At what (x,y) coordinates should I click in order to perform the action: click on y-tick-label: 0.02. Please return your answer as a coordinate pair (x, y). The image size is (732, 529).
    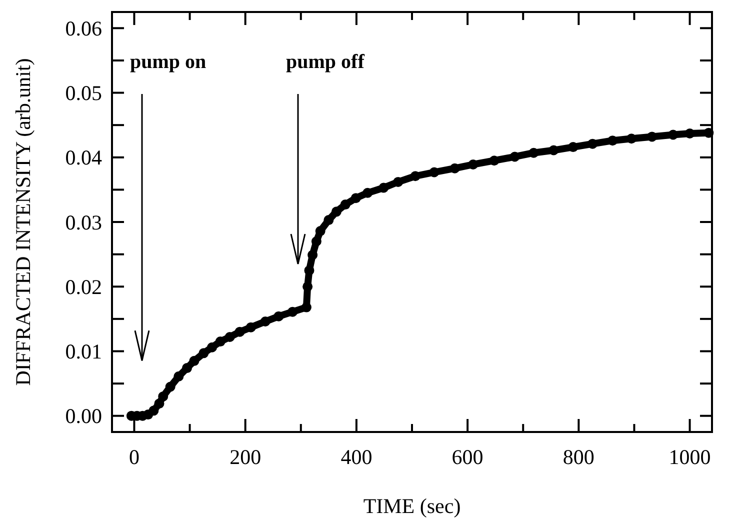
    Looking at the image, I should click on (83, 286).